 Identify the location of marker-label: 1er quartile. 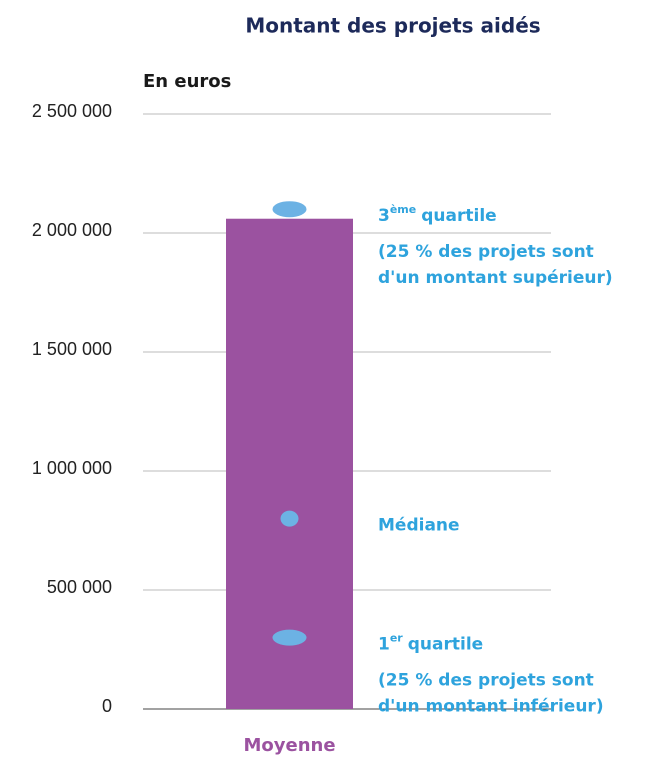
(430, 643).